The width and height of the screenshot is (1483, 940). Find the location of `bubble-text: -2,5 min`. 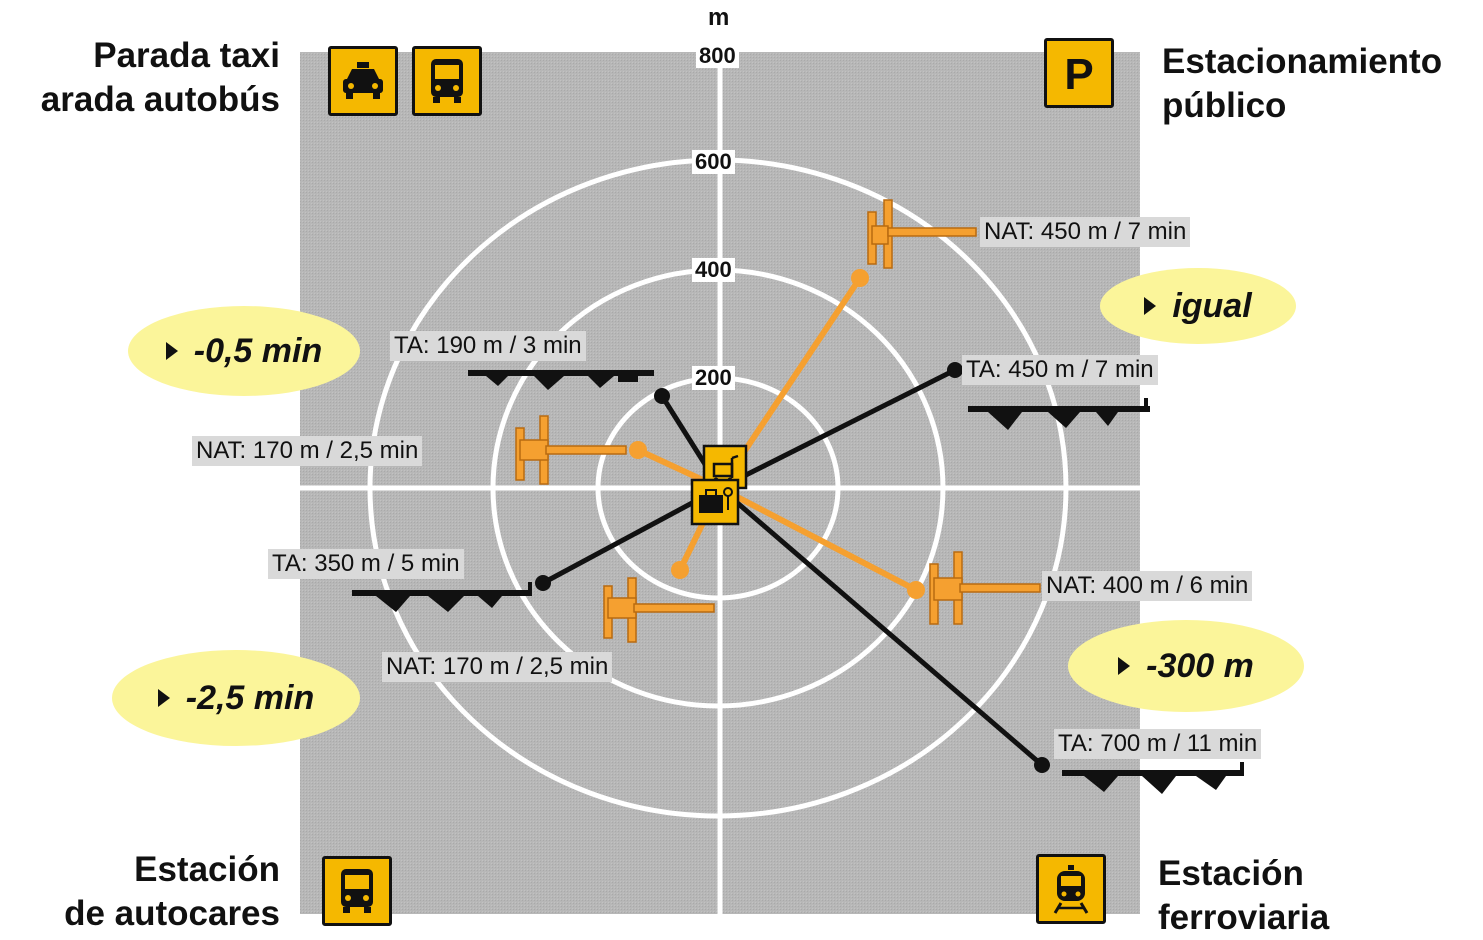

bubble-text: -2,5 min is located at coordinates (250, 697).